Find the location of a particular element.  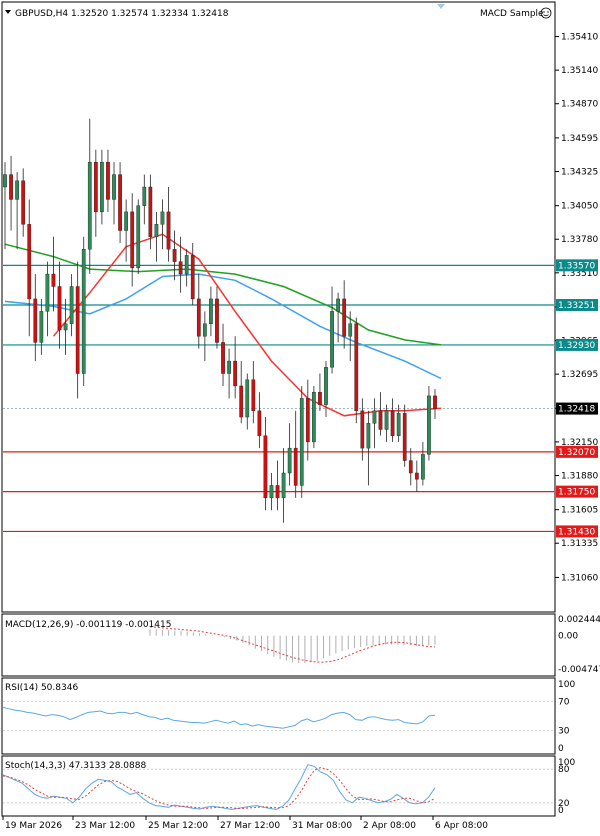

stoch-tick-label: 100 is located at coordinates (566, 763).